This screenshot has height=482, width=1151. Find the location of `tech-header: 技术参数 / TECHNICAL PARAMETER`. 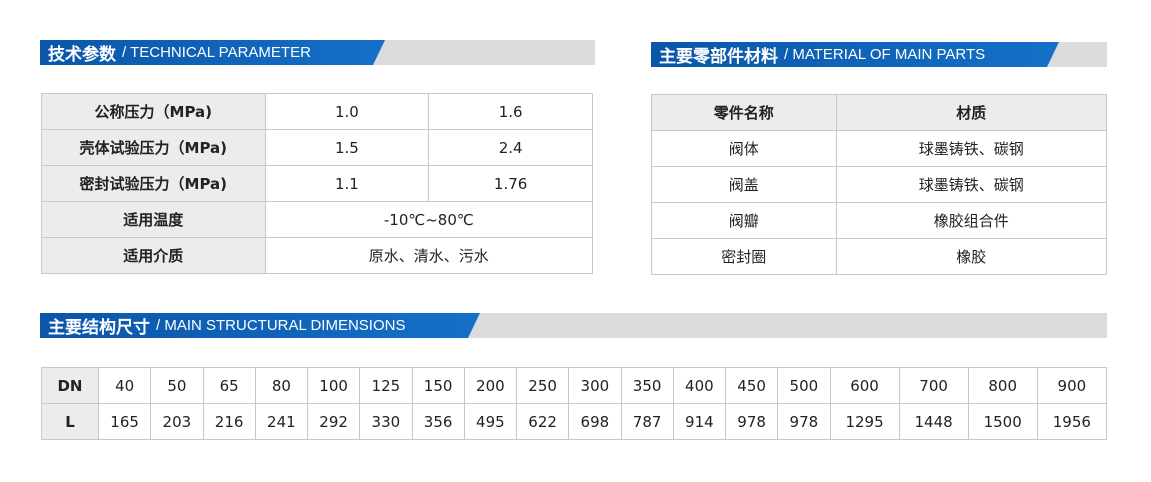

tech-header: 技术参数 / TECHNICAL PARAMETER is located at coordinates (317, 52).